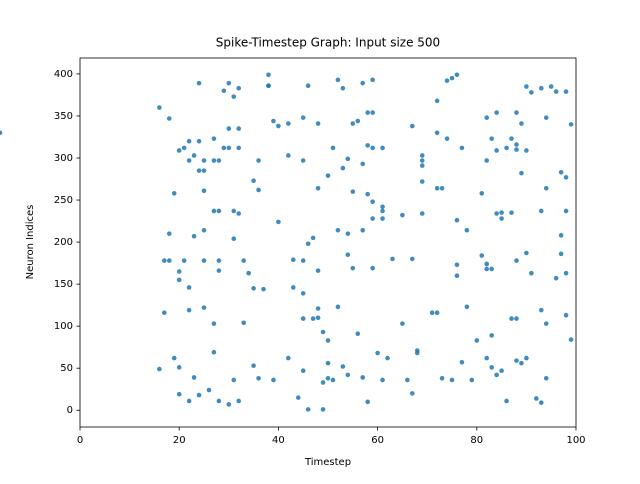 The image size is (640, 484). Describe the element at coordinates (278, 440) in the screenshot. I see `x-tick-label: 40` at that location.